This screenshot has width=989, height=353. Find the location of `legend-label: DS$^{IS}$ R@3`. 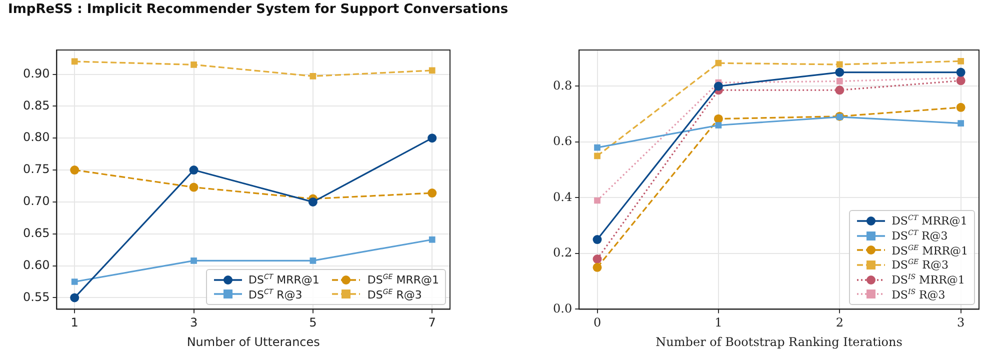

legend-label: DS$^{IS}$ R@3 is located at coordinates (919, 295).